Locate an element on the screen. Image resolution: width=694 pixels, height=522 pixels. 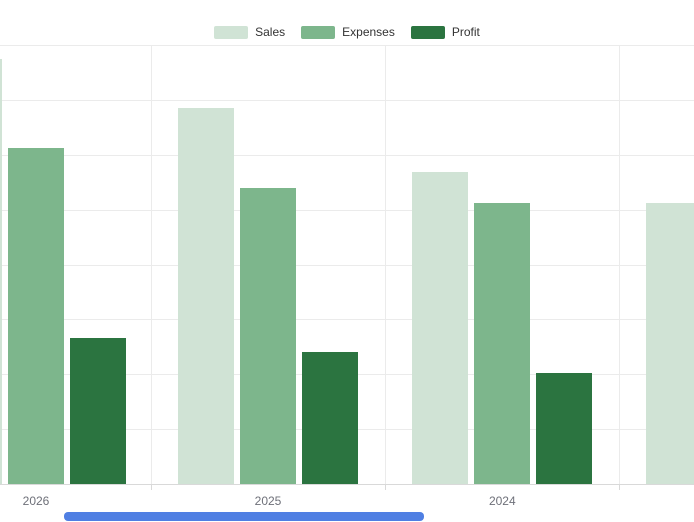
legend-label: Profit is located at coordinates (465, 32).